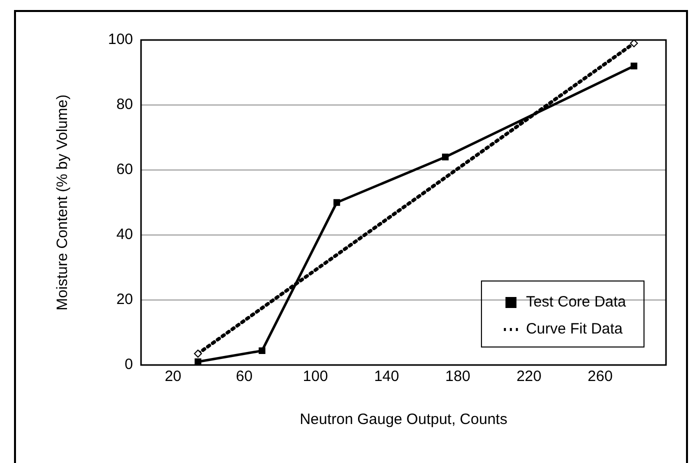  Describe the element at coordinates (600, 377) in the screenshot. I see `x-tick-label: 260` at that location.